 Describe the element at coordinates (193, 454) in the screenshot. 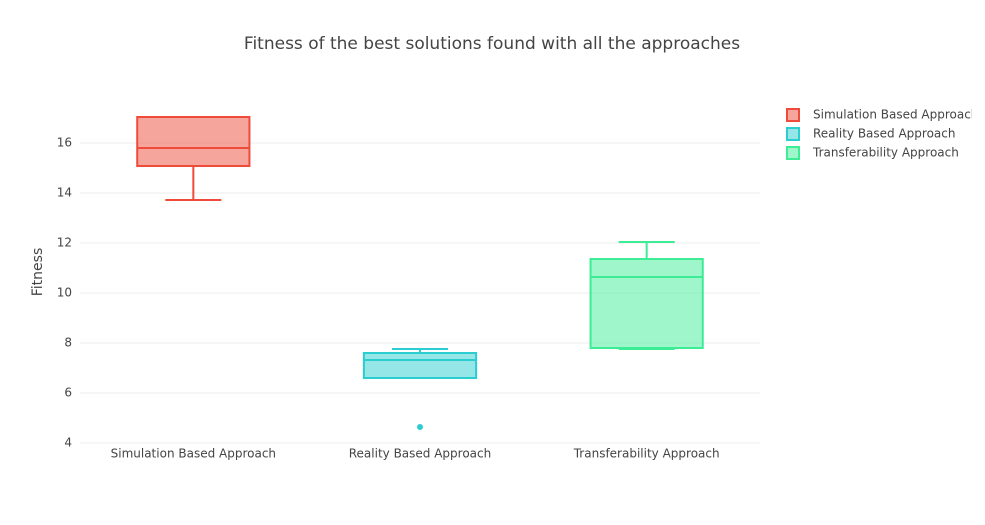

I see `x-tick-label: Simulation Based Approach` at that location.